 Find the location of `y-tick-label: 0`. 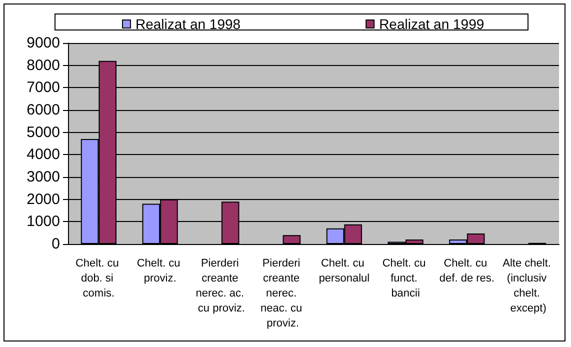

y-tick-label: 0 is located at coordinates (56, 244).